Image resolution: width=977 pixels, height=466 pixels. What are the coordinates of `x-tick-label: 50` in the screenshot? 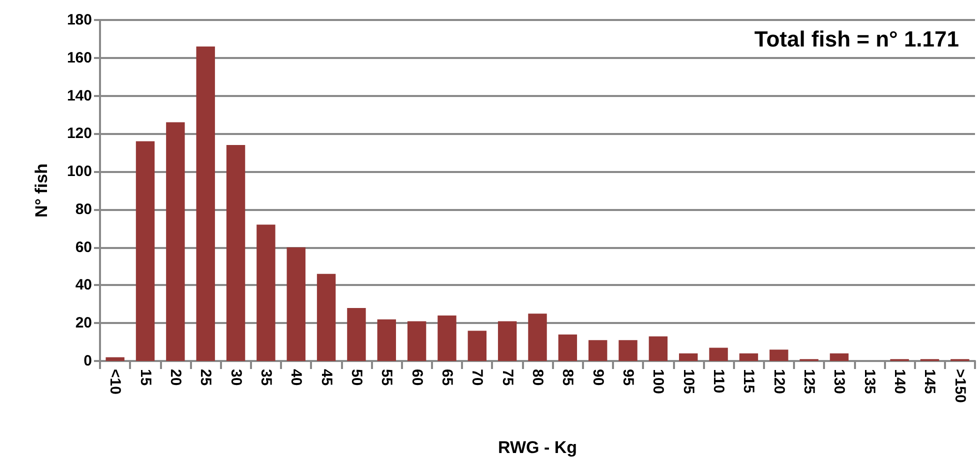 It's located at (356, 377).